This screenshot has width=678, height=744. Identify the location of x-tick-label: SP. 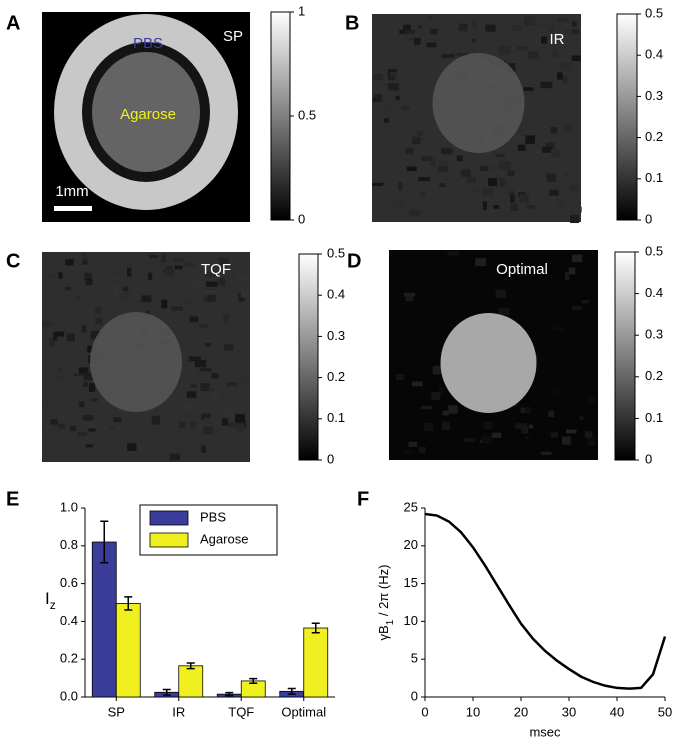
(116, 711).